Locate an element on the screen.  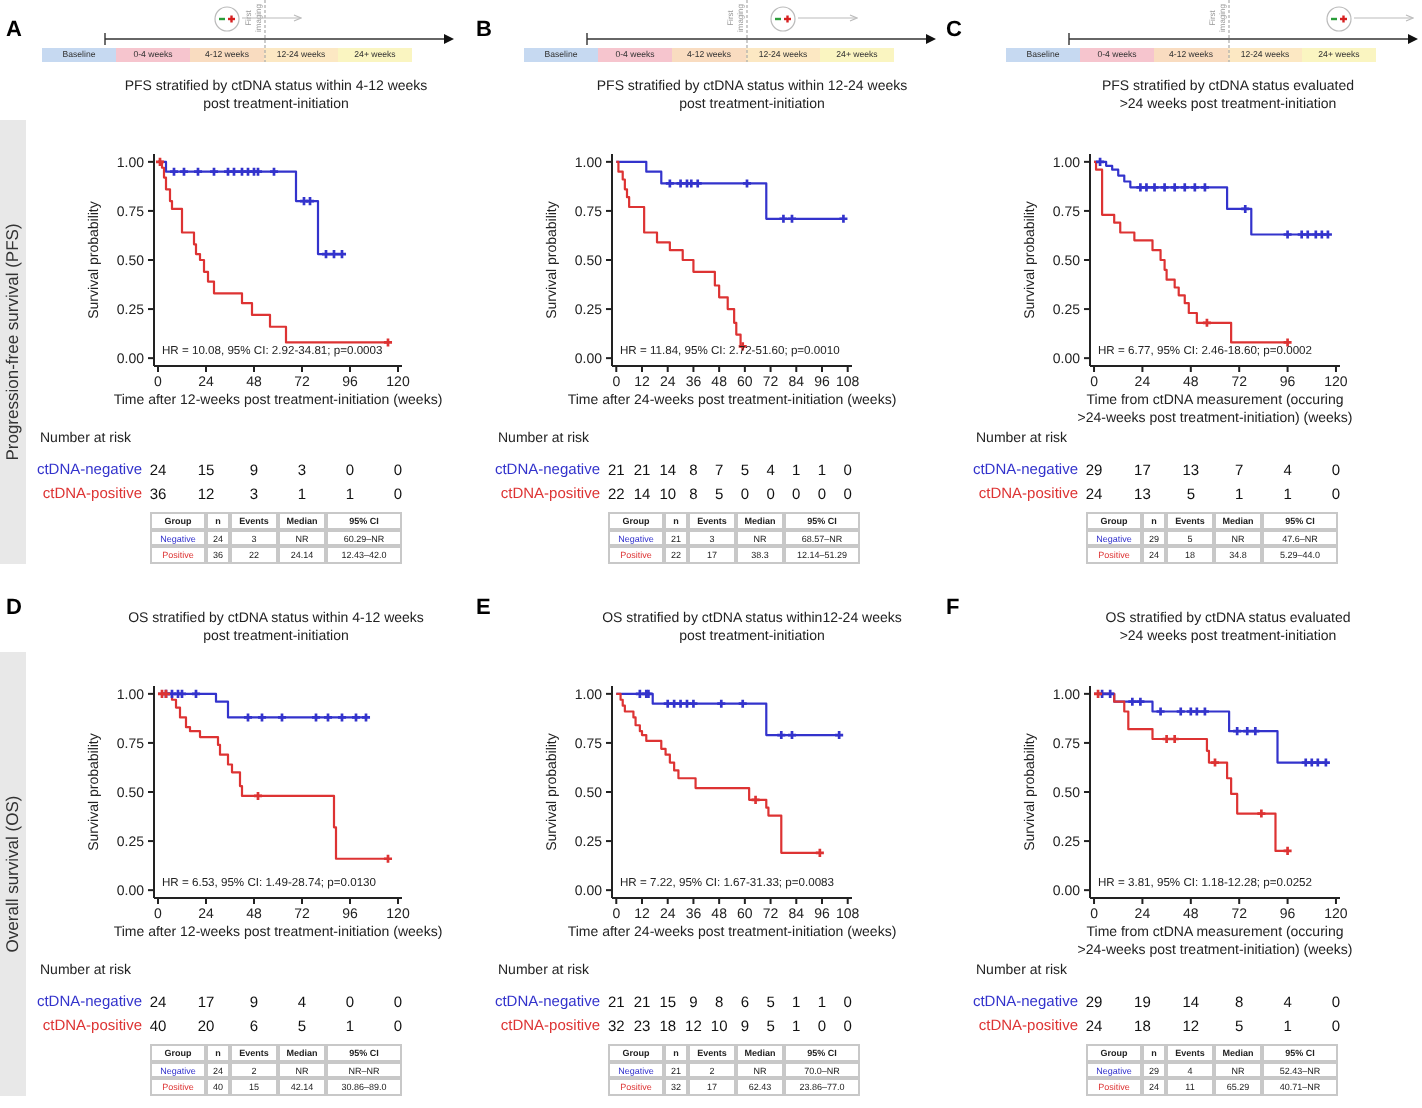
text: Overall survival (OS) is located at coordinates (12, 874).